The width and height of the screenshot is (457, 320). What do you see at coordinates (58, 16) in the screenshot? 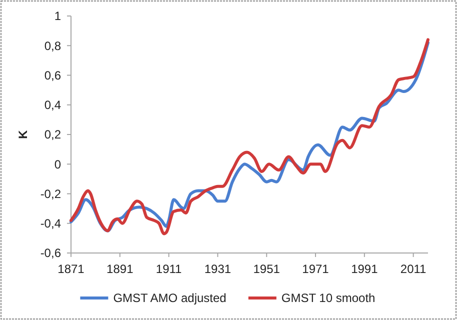
I see `y-tick-label: 1` at bounding box center [58, 16].